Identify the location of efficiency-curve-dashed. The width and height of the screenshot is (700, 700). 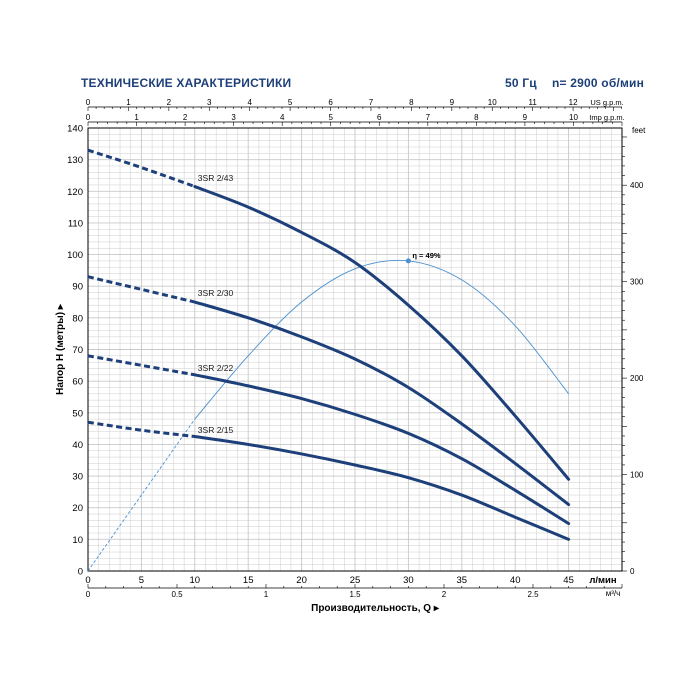
(141, 495).